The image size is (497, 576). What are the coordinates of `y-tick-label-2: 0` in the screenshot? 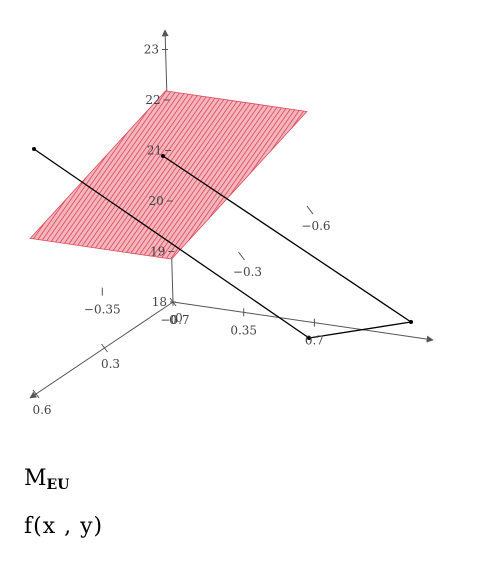 It's located at (179, 318).